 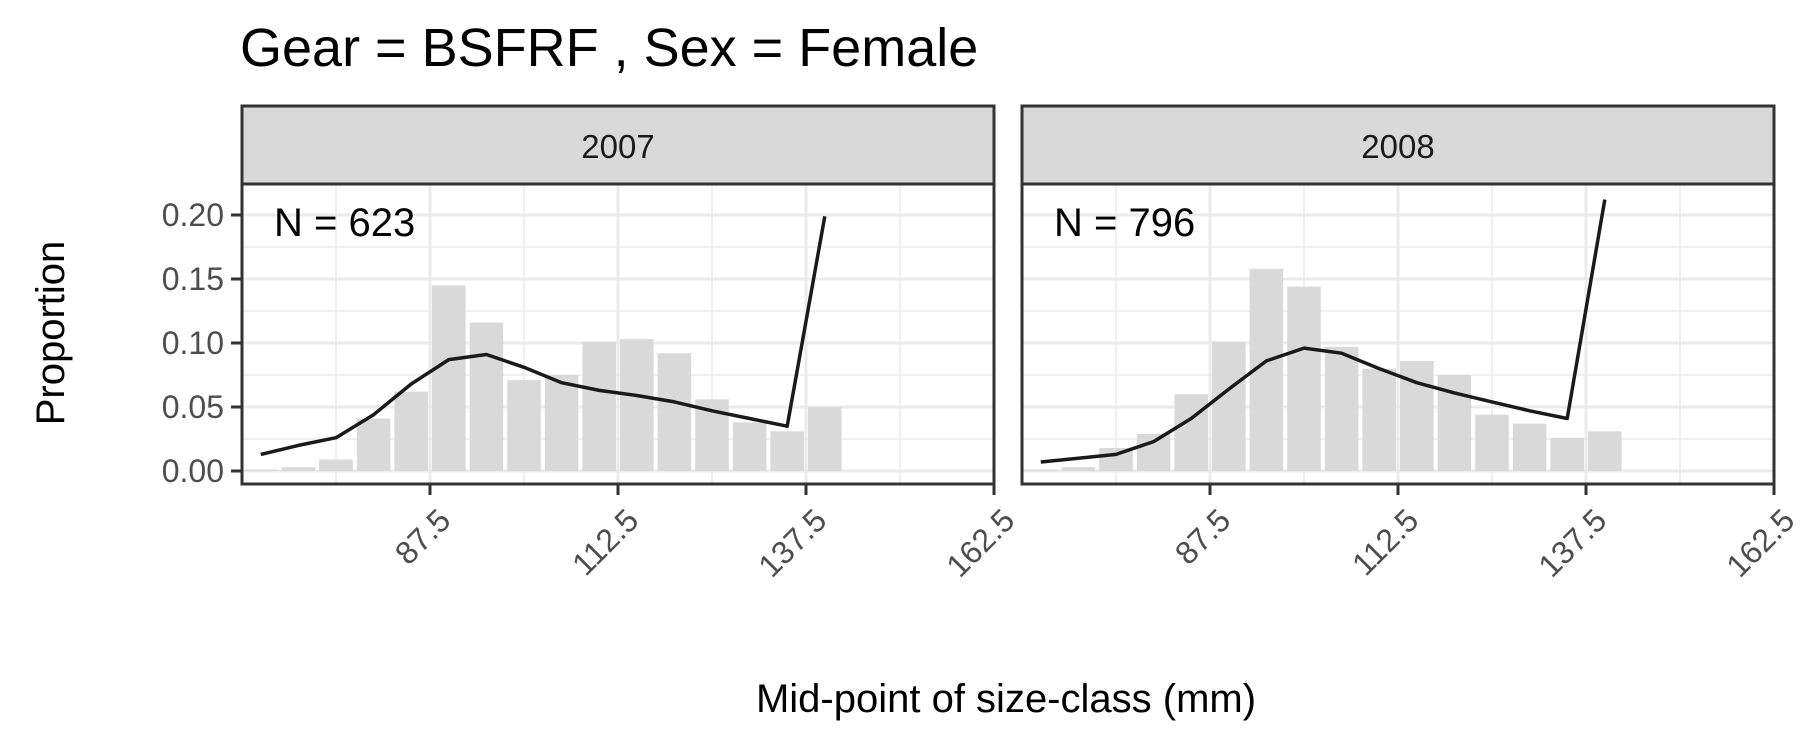 I want to click on y-tick-label: 0.10, so click(x=193, y=343).